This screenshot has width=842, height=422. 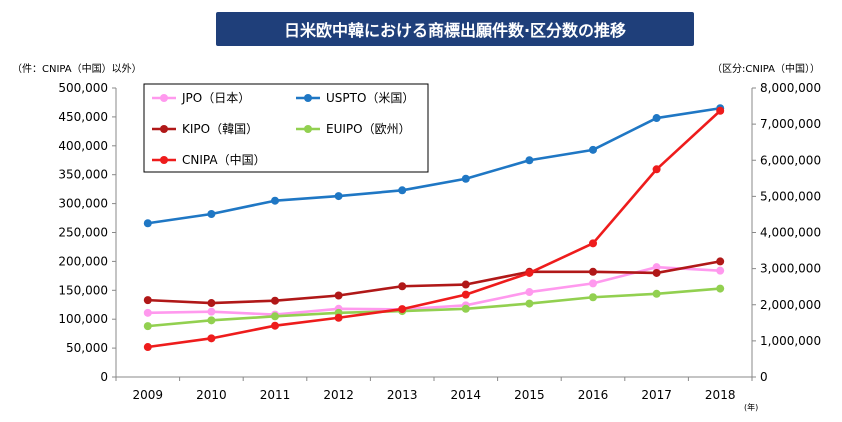 What do you see at coordinates (83, 233) in the screenshot?
I see `left-tick-label: 250,000` at bounding box center [83, 233].